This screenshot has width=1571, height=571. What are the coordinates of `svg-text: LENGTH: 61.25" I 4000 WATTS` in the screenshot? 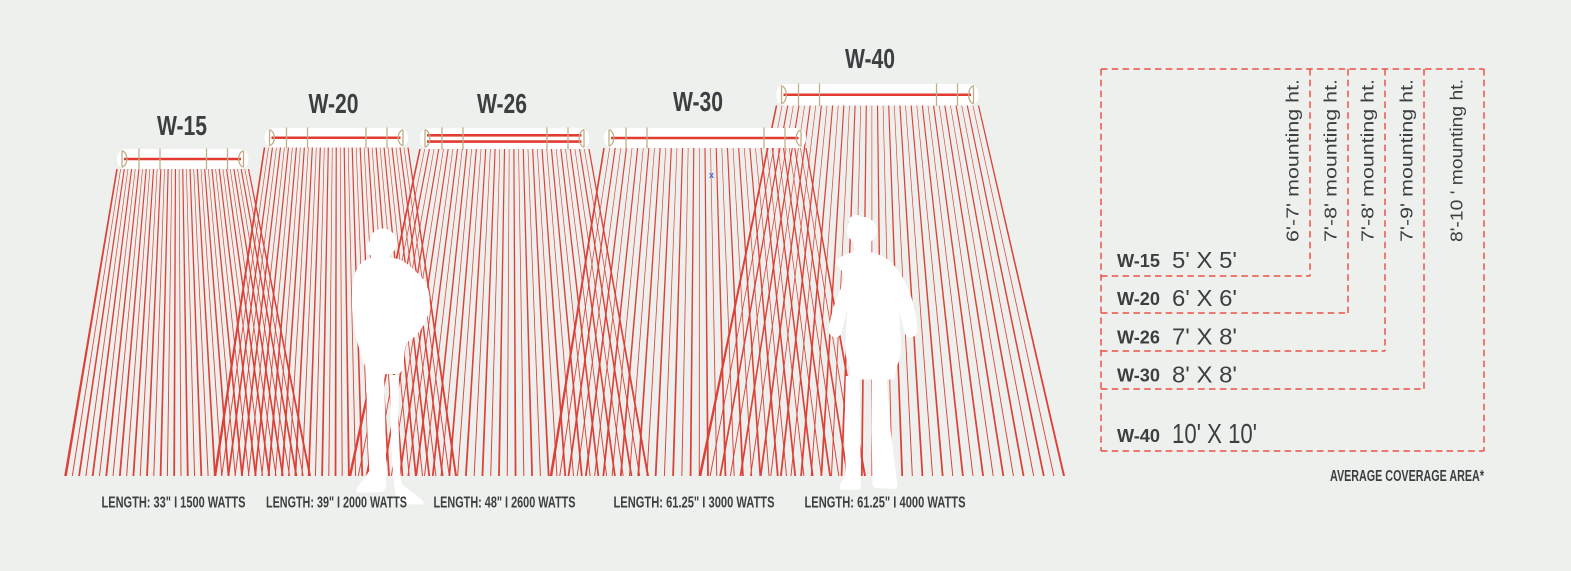 It's located at (885, 503).